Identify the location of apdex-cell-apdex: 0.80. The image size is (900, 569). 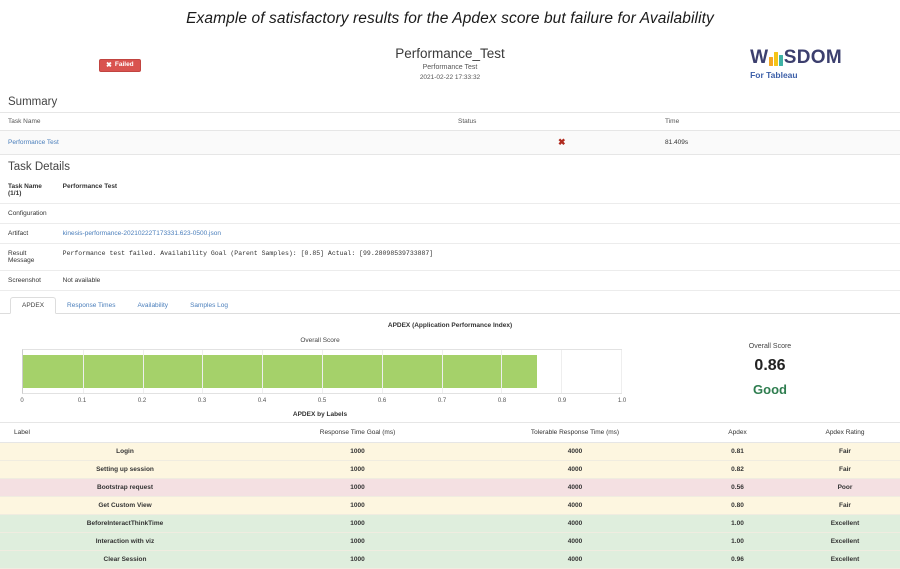
(737, 505).